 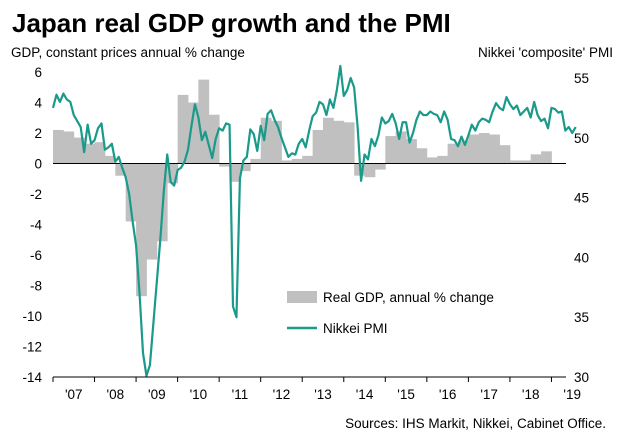 I want to click on x-tick-label: '12, so click(x=282, y=394).